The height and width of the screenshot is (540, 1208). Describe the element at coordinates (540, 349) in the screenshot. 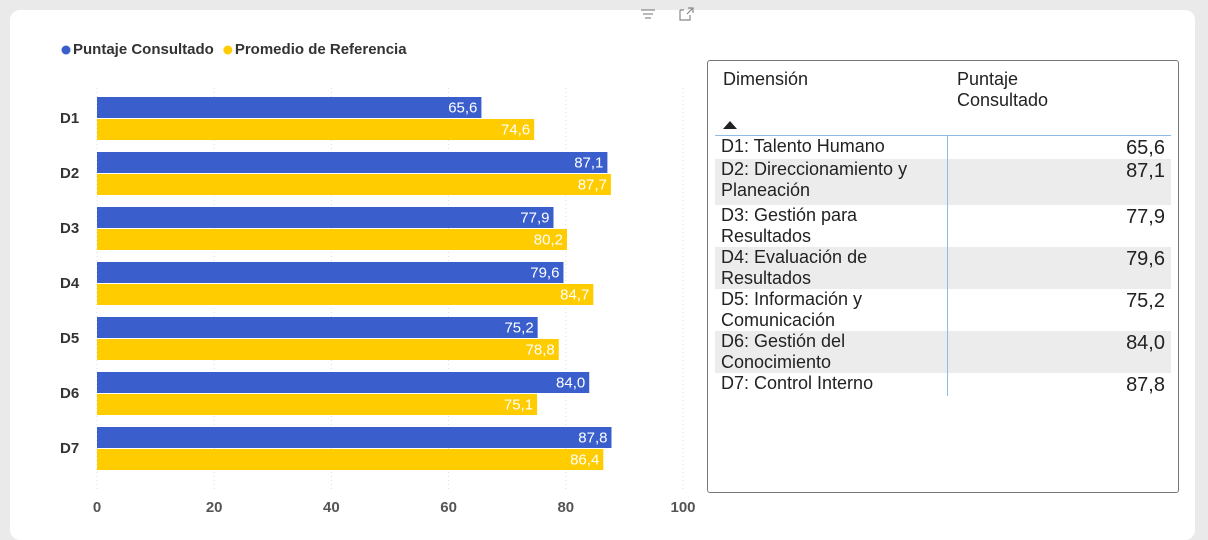

I see `data-label: 78,8` at that location.